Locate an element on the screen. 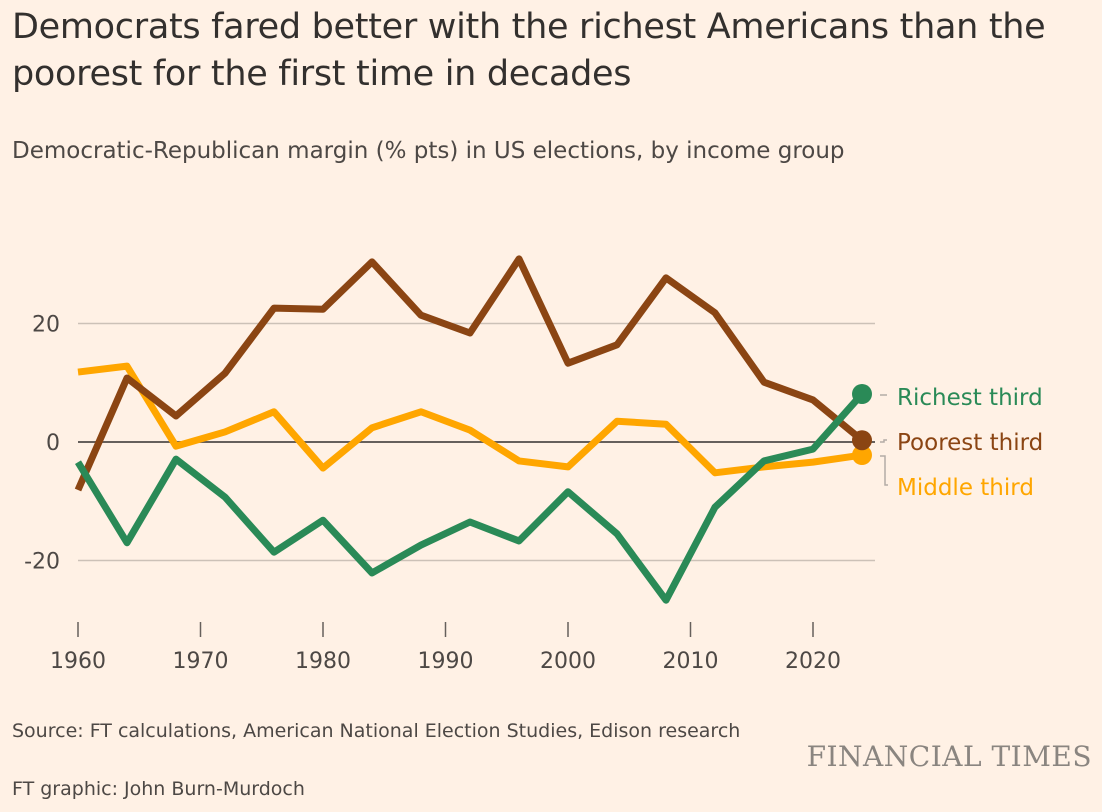  x-tick-label: 1990 is located at coordinates (446, 661).